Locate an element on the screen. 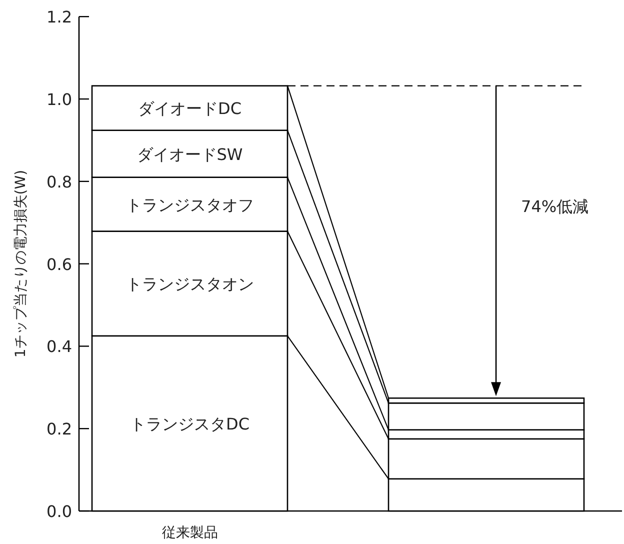 The width and height of the screenshot is (624, 544). x-tick-label: 従来製品 is located at coordinates (190, 533).